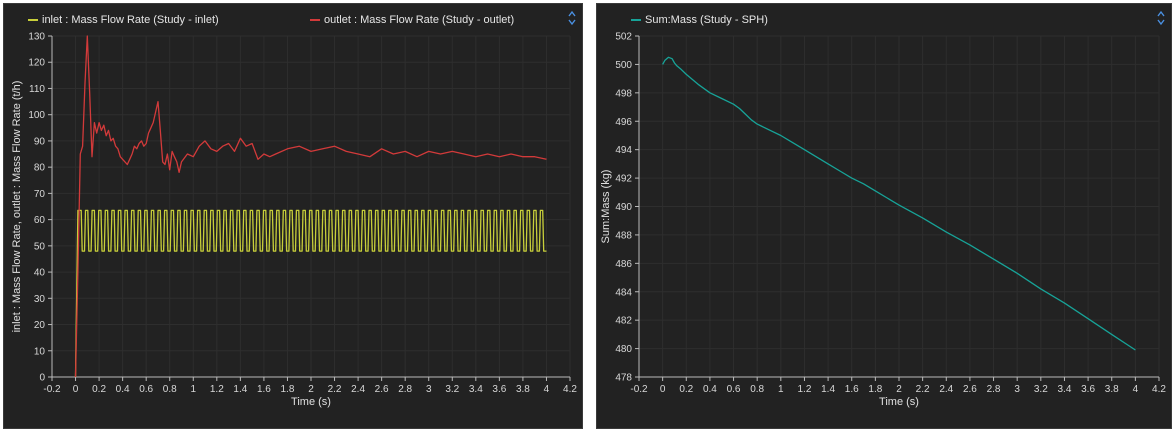 The width and height of the screenshot is (1176, 432). Describe the element at coordinates (40, 194) in the screenshot. I see `y-tick-label: 70` at that location.